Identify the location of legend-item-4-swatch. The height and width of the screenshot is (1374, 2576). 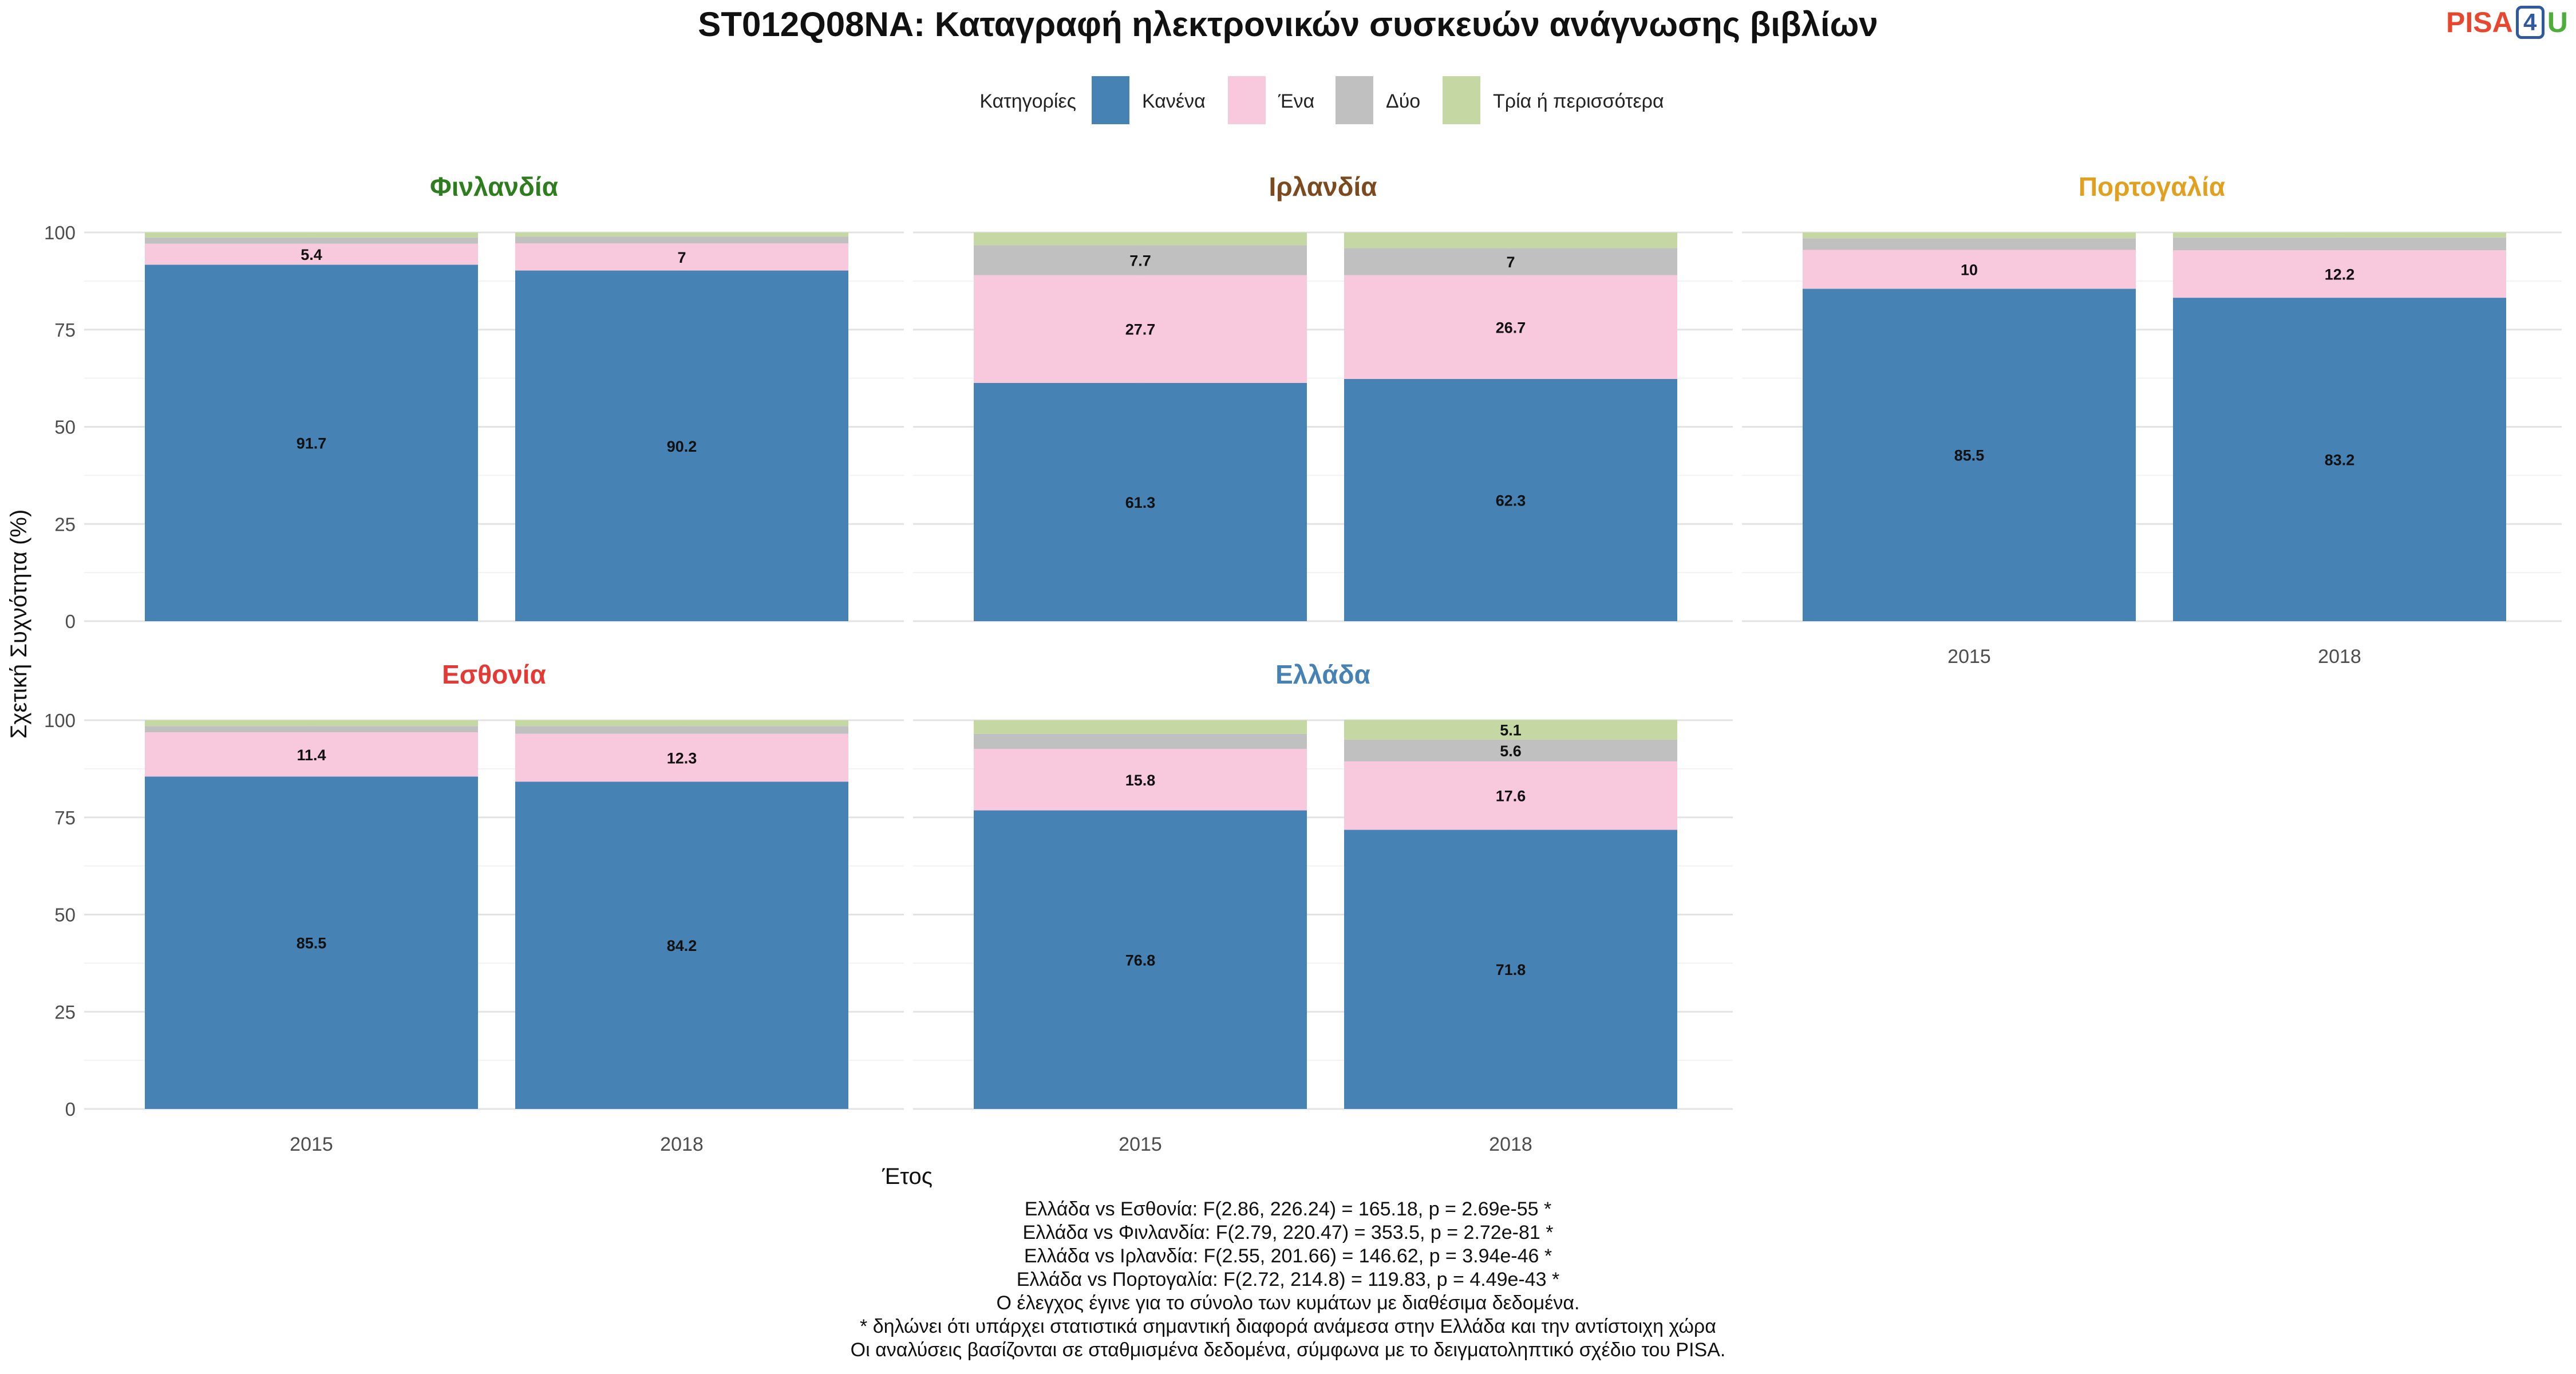
(1461, 100).